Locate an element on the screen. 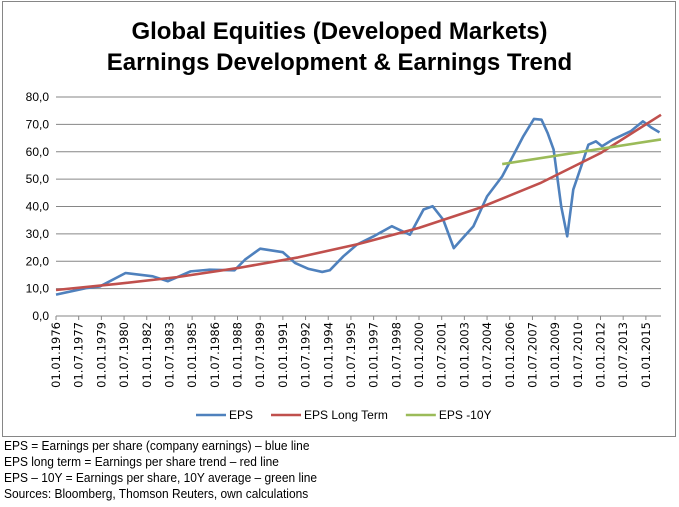 The image size is (679, 507). x-tick-label: 01.07.2010 is located at coordinates (578, 355).